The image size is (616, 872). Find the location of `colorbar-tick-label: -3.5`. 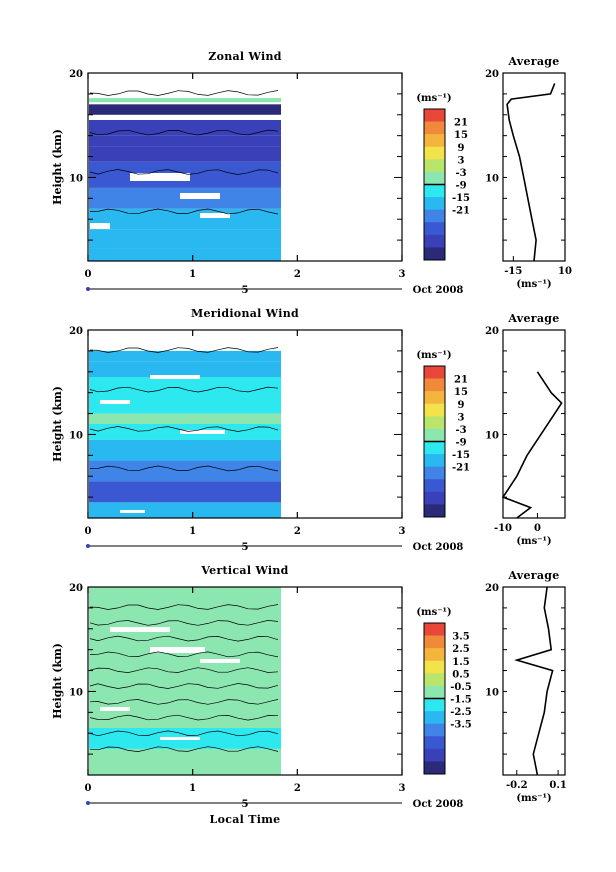

colorbar-tick-label: -3.5 is located at coordinates (461, 725).